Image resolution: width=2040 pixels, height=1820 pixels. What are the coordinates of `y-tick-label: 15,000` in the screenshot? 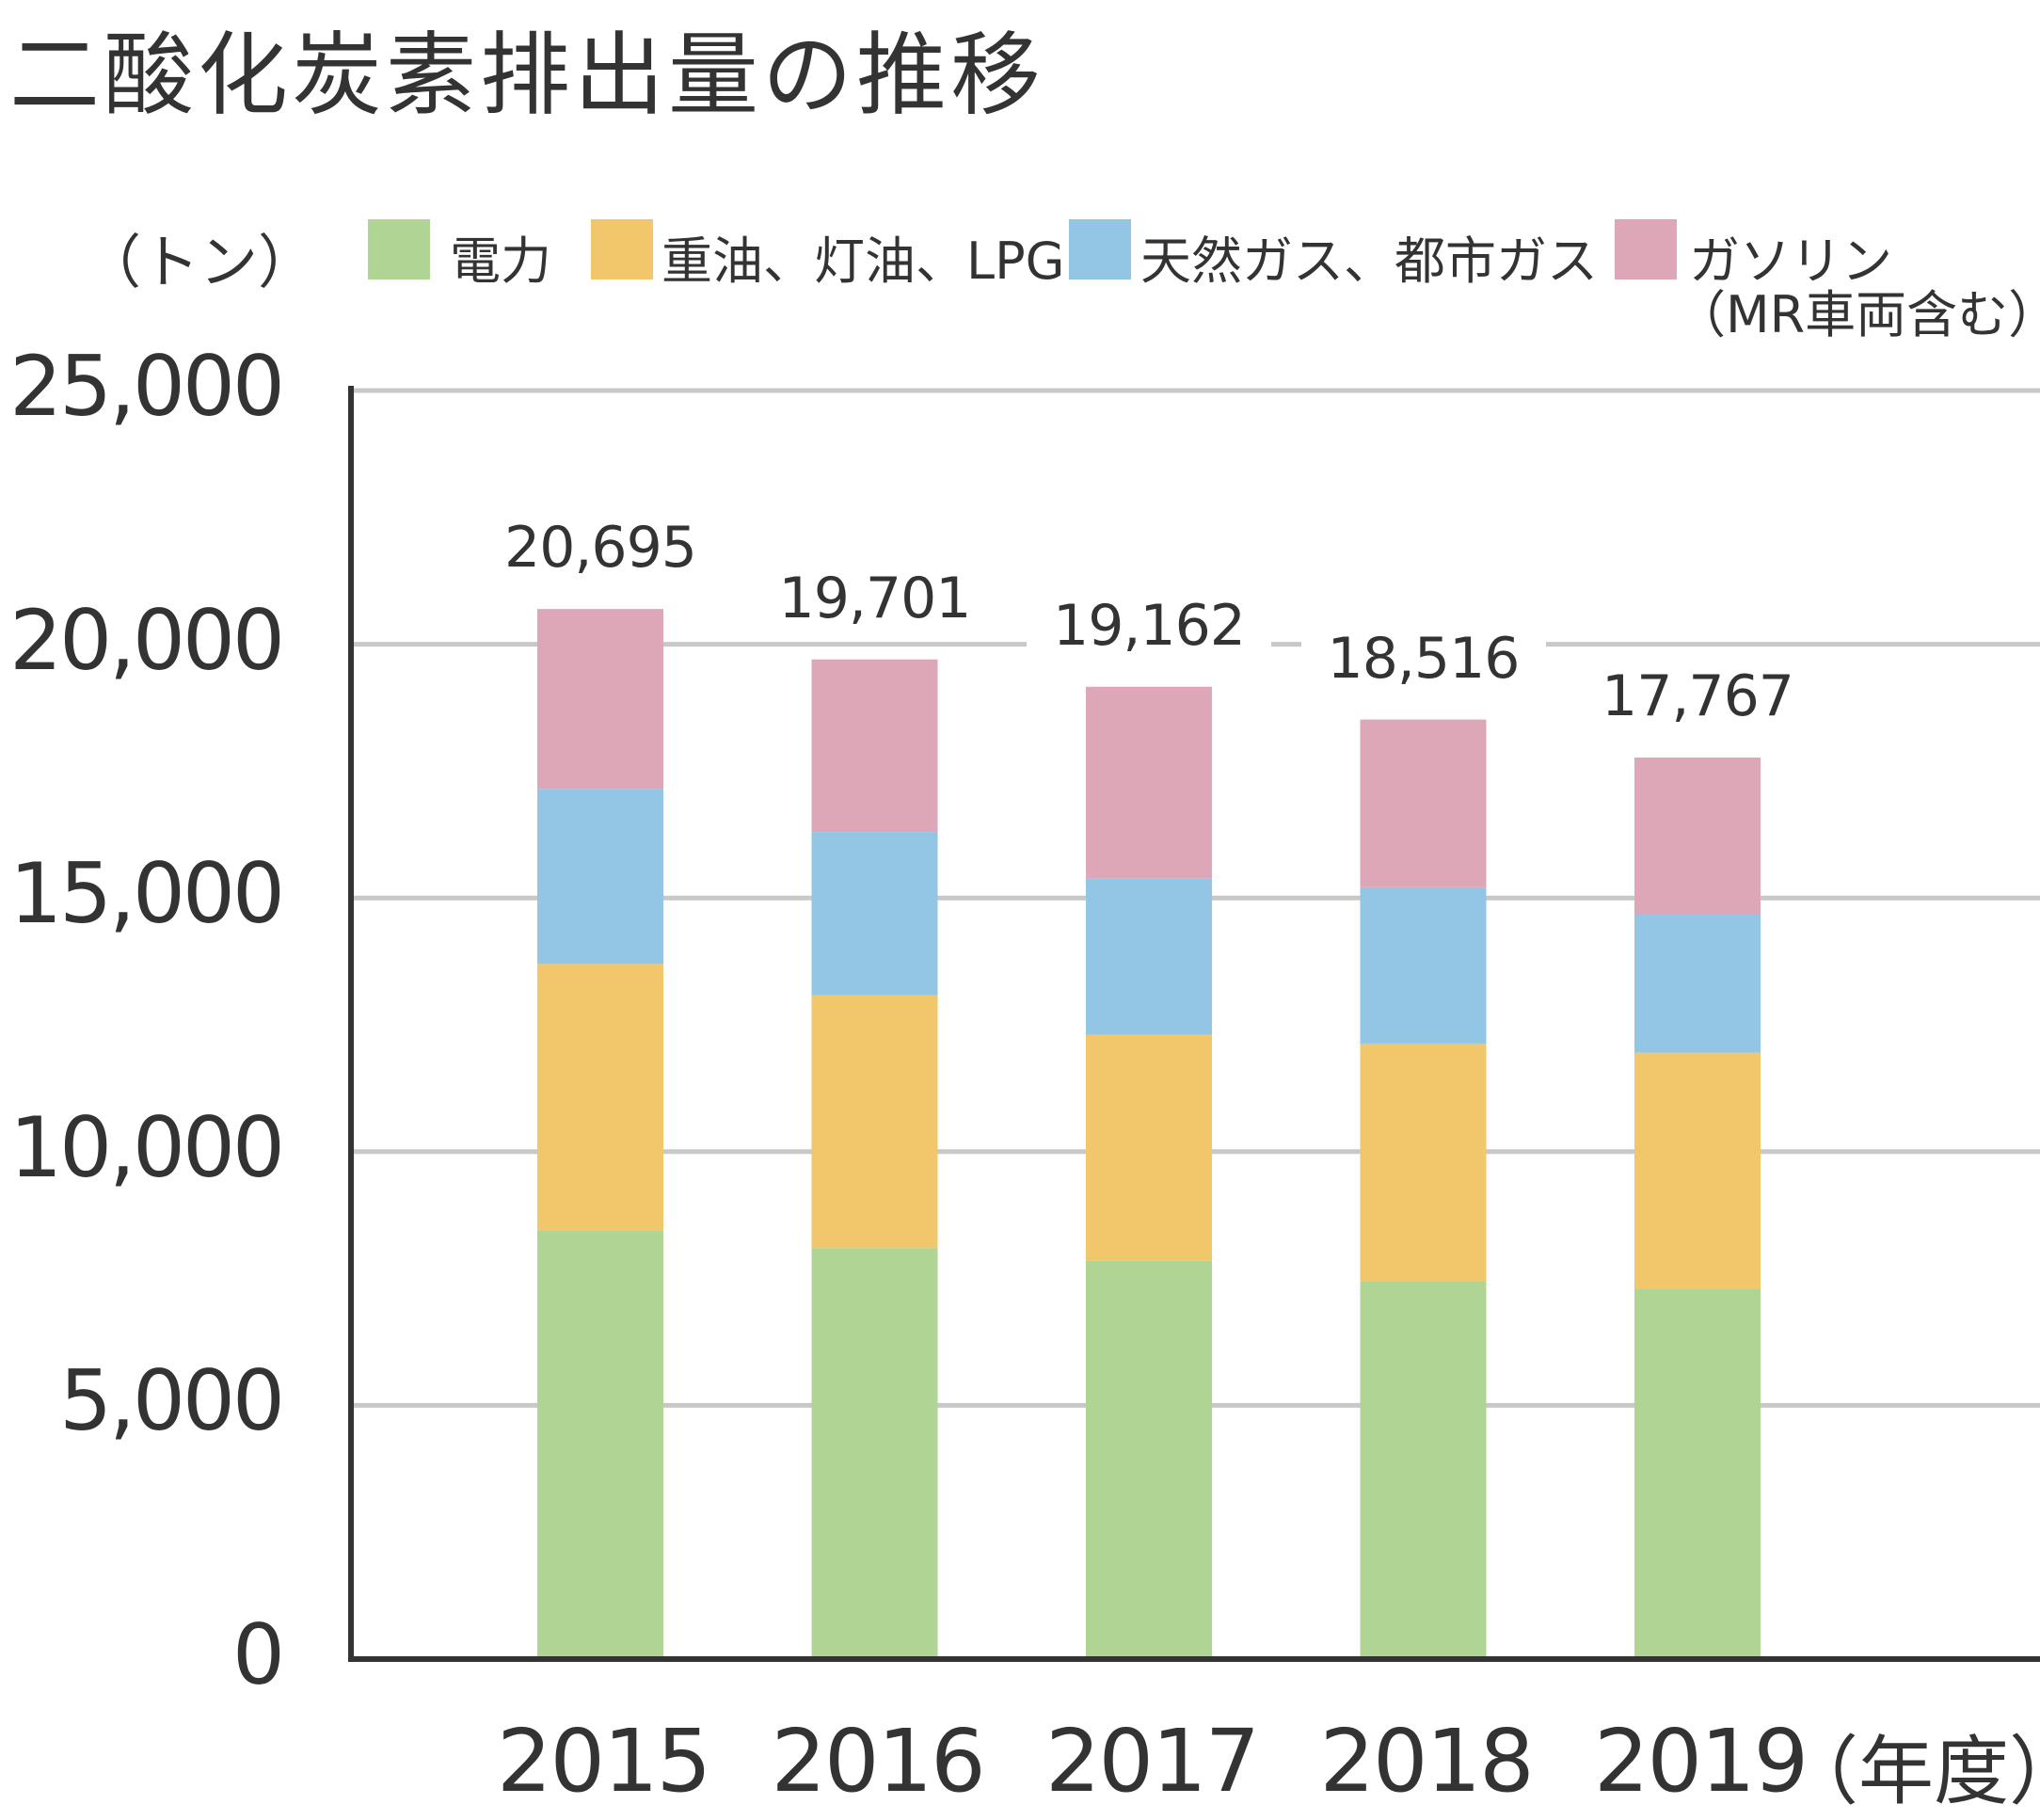 It's located at (147, 894).